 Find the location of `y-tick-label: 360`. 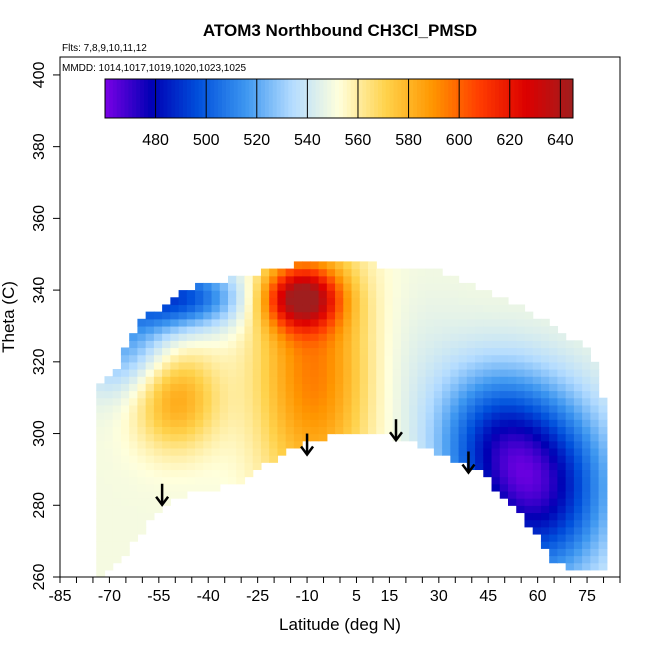

y-tick-label: 360 is located at coordinates (39, 218).